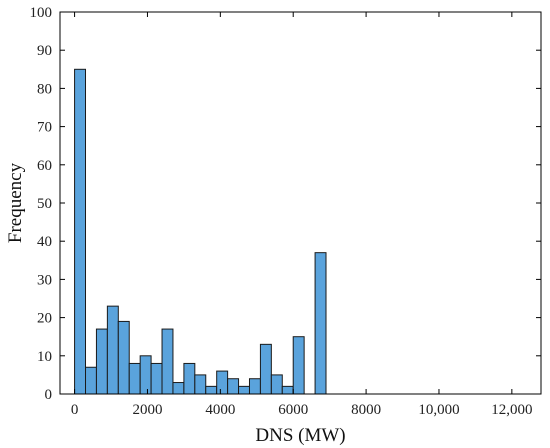 The image size is (550, 448). I want to click on y-tick-label: 50, so click(44, 204).